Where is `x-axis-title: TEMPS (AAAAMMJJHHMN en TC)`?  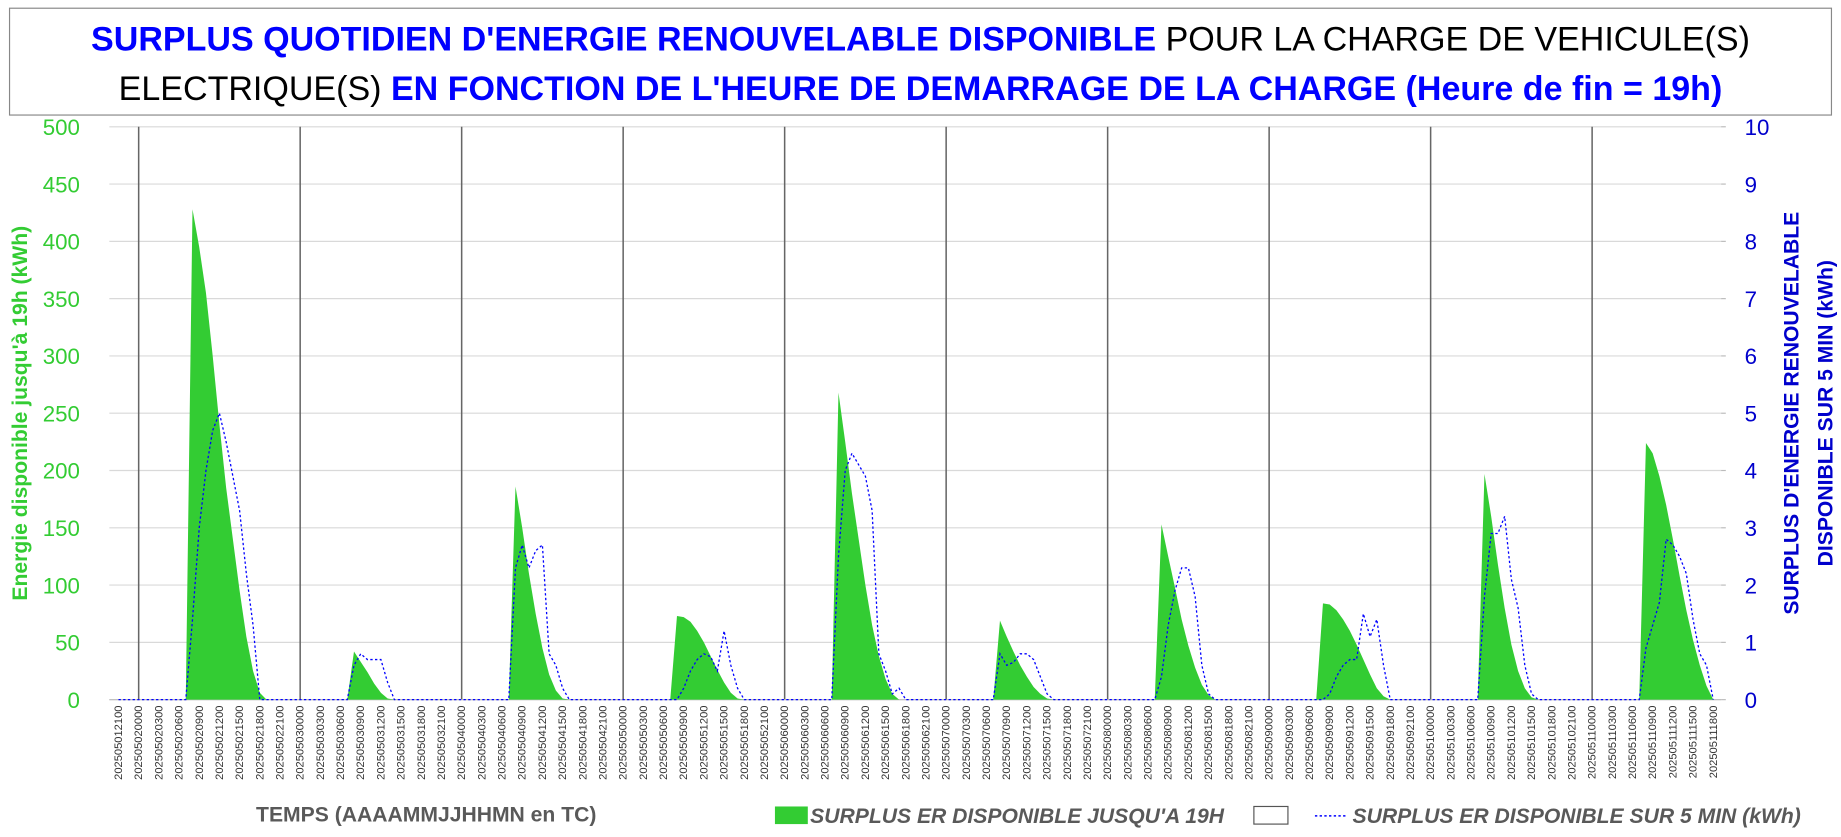
x-axis-title: TEMPS (AAAAMMJJHHMN en TC) is located at coordinates (426, 815).